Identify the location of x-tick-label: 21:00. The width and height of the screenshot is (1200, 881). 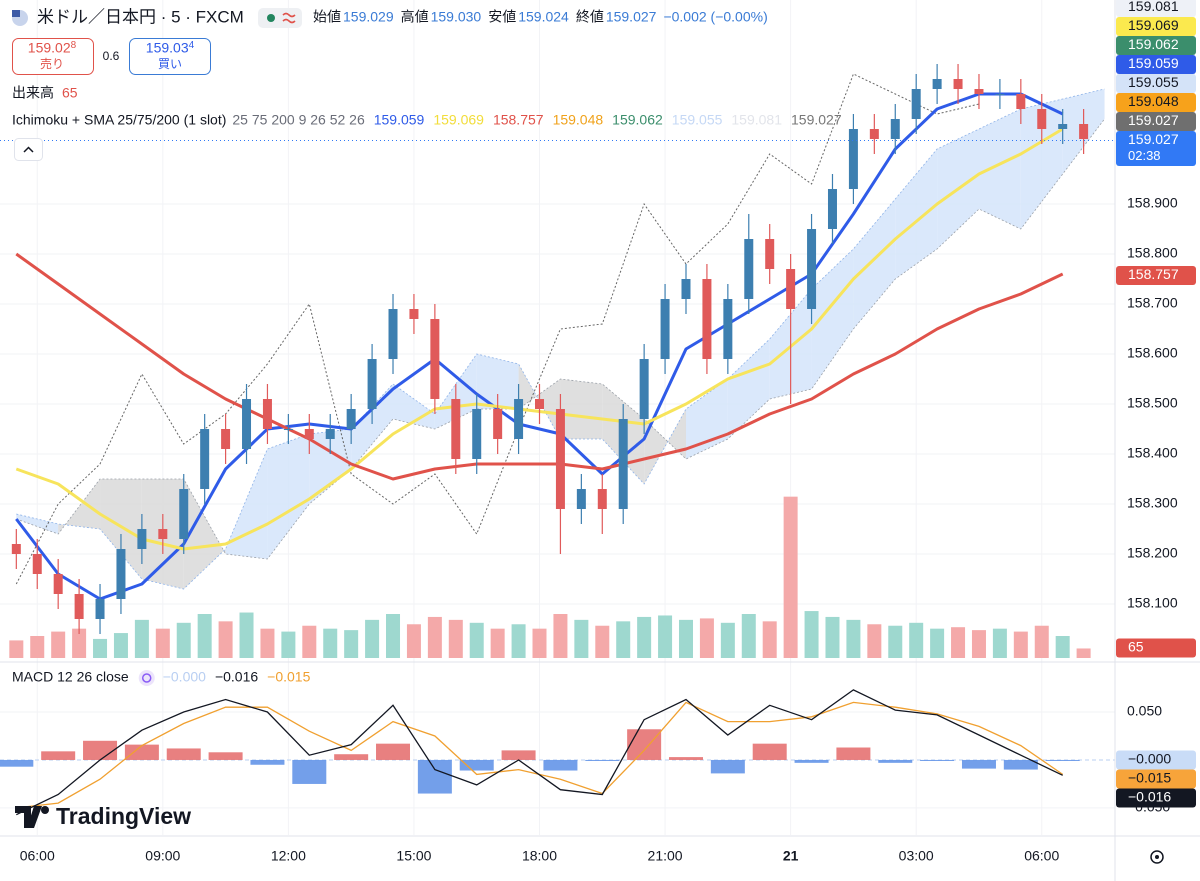
(665, 856).